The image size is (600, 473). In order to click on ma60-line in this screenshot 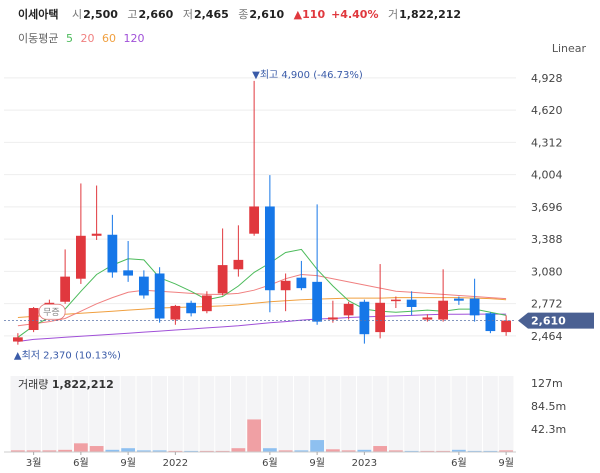, I will do `click(262, 307)`.